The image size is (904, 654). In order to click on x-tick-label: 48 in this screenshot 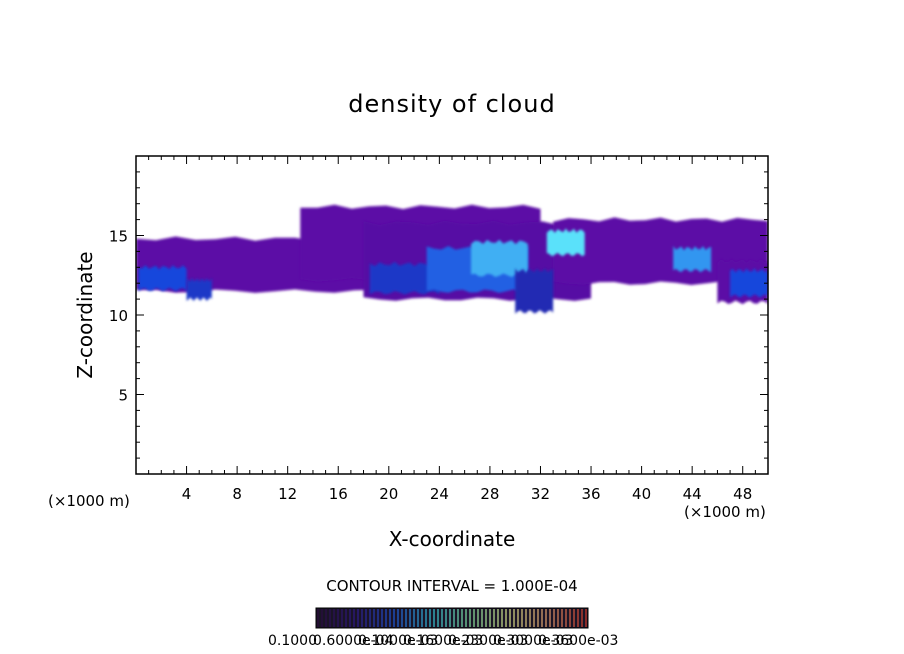, I will do `click(742, 494)`.